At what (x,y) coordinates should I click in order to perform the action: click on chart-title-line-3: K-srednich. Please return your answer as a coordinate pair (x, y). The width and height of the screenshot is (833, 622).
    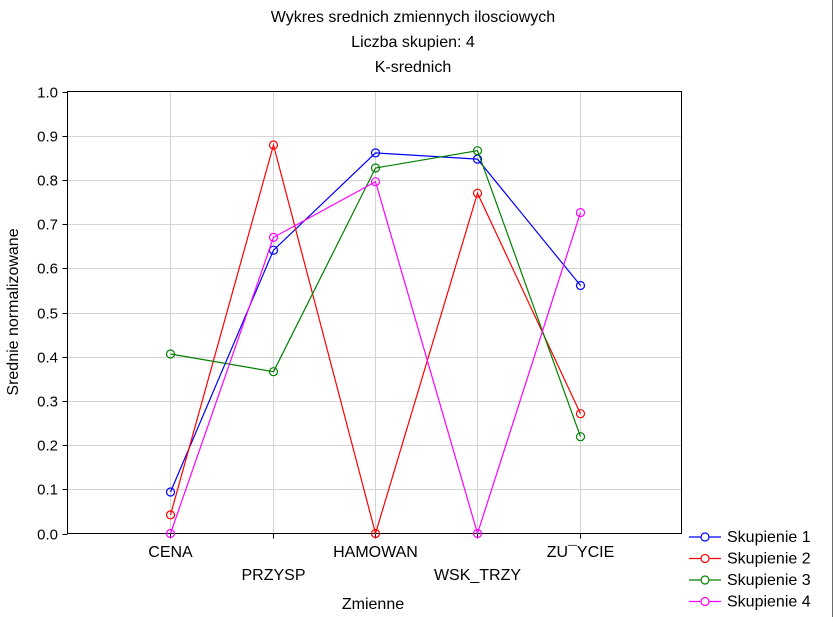
    Looking at the image, I should click on (413, 67).